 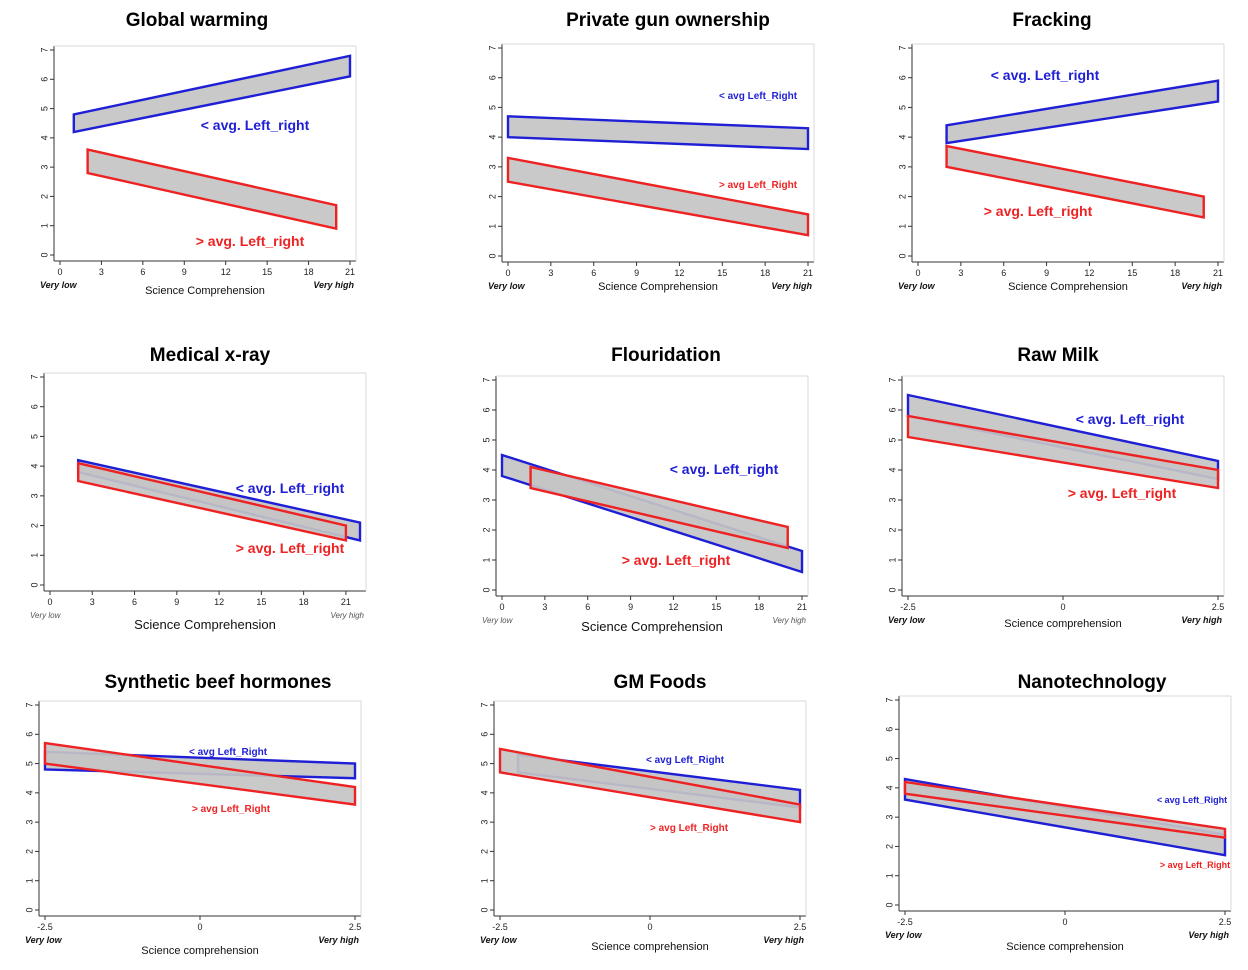 I want to click on chart-title: Fracking, so click(x=1051, y=20).